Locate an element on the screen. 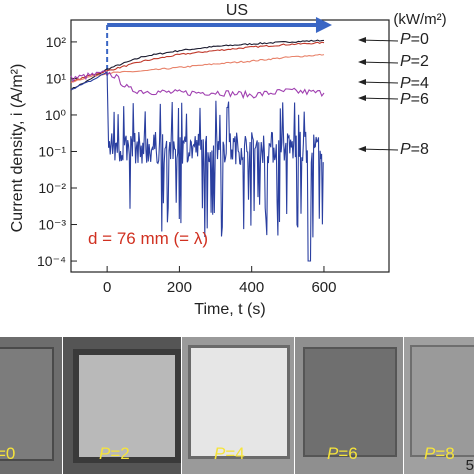 This screenshot has width=474, height=474. sample-photo-p8: P=8 is located at coordinates (439, 405).